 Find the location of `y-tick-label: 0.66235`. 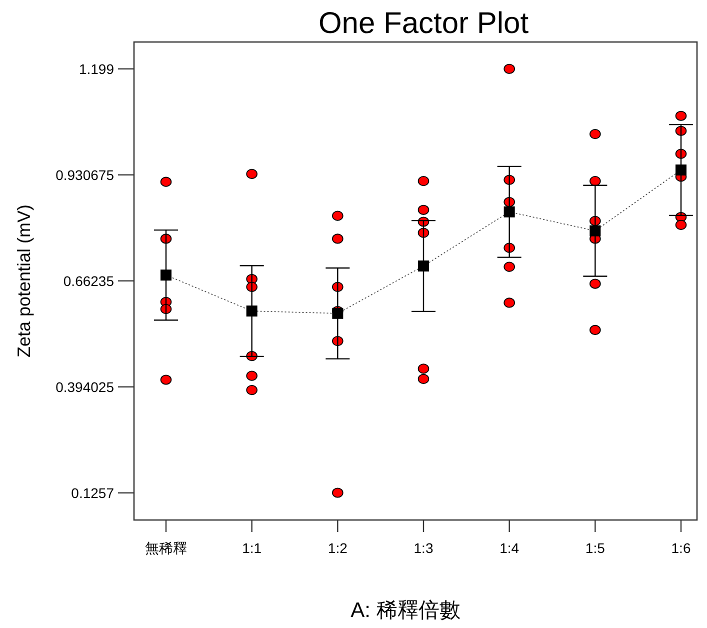

y-tick-label: 0.66235 is located at coordinates (88, 280).